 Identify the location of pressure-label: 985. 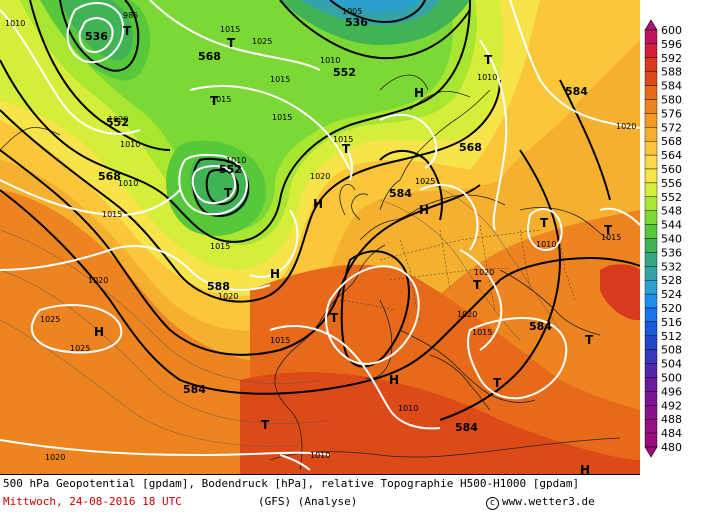
(130, 15).